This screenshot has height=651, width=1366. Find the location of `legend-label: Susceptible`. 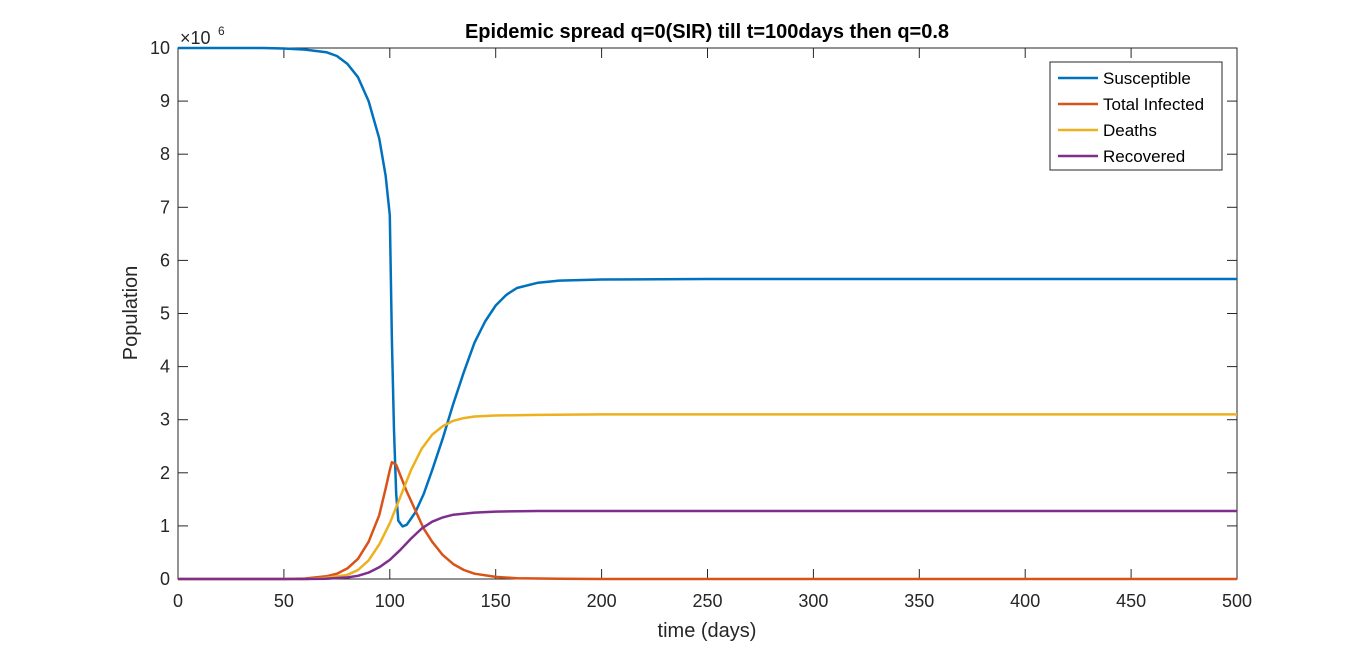

legend-label: Susceptible is located at coordinates (1147, 78).